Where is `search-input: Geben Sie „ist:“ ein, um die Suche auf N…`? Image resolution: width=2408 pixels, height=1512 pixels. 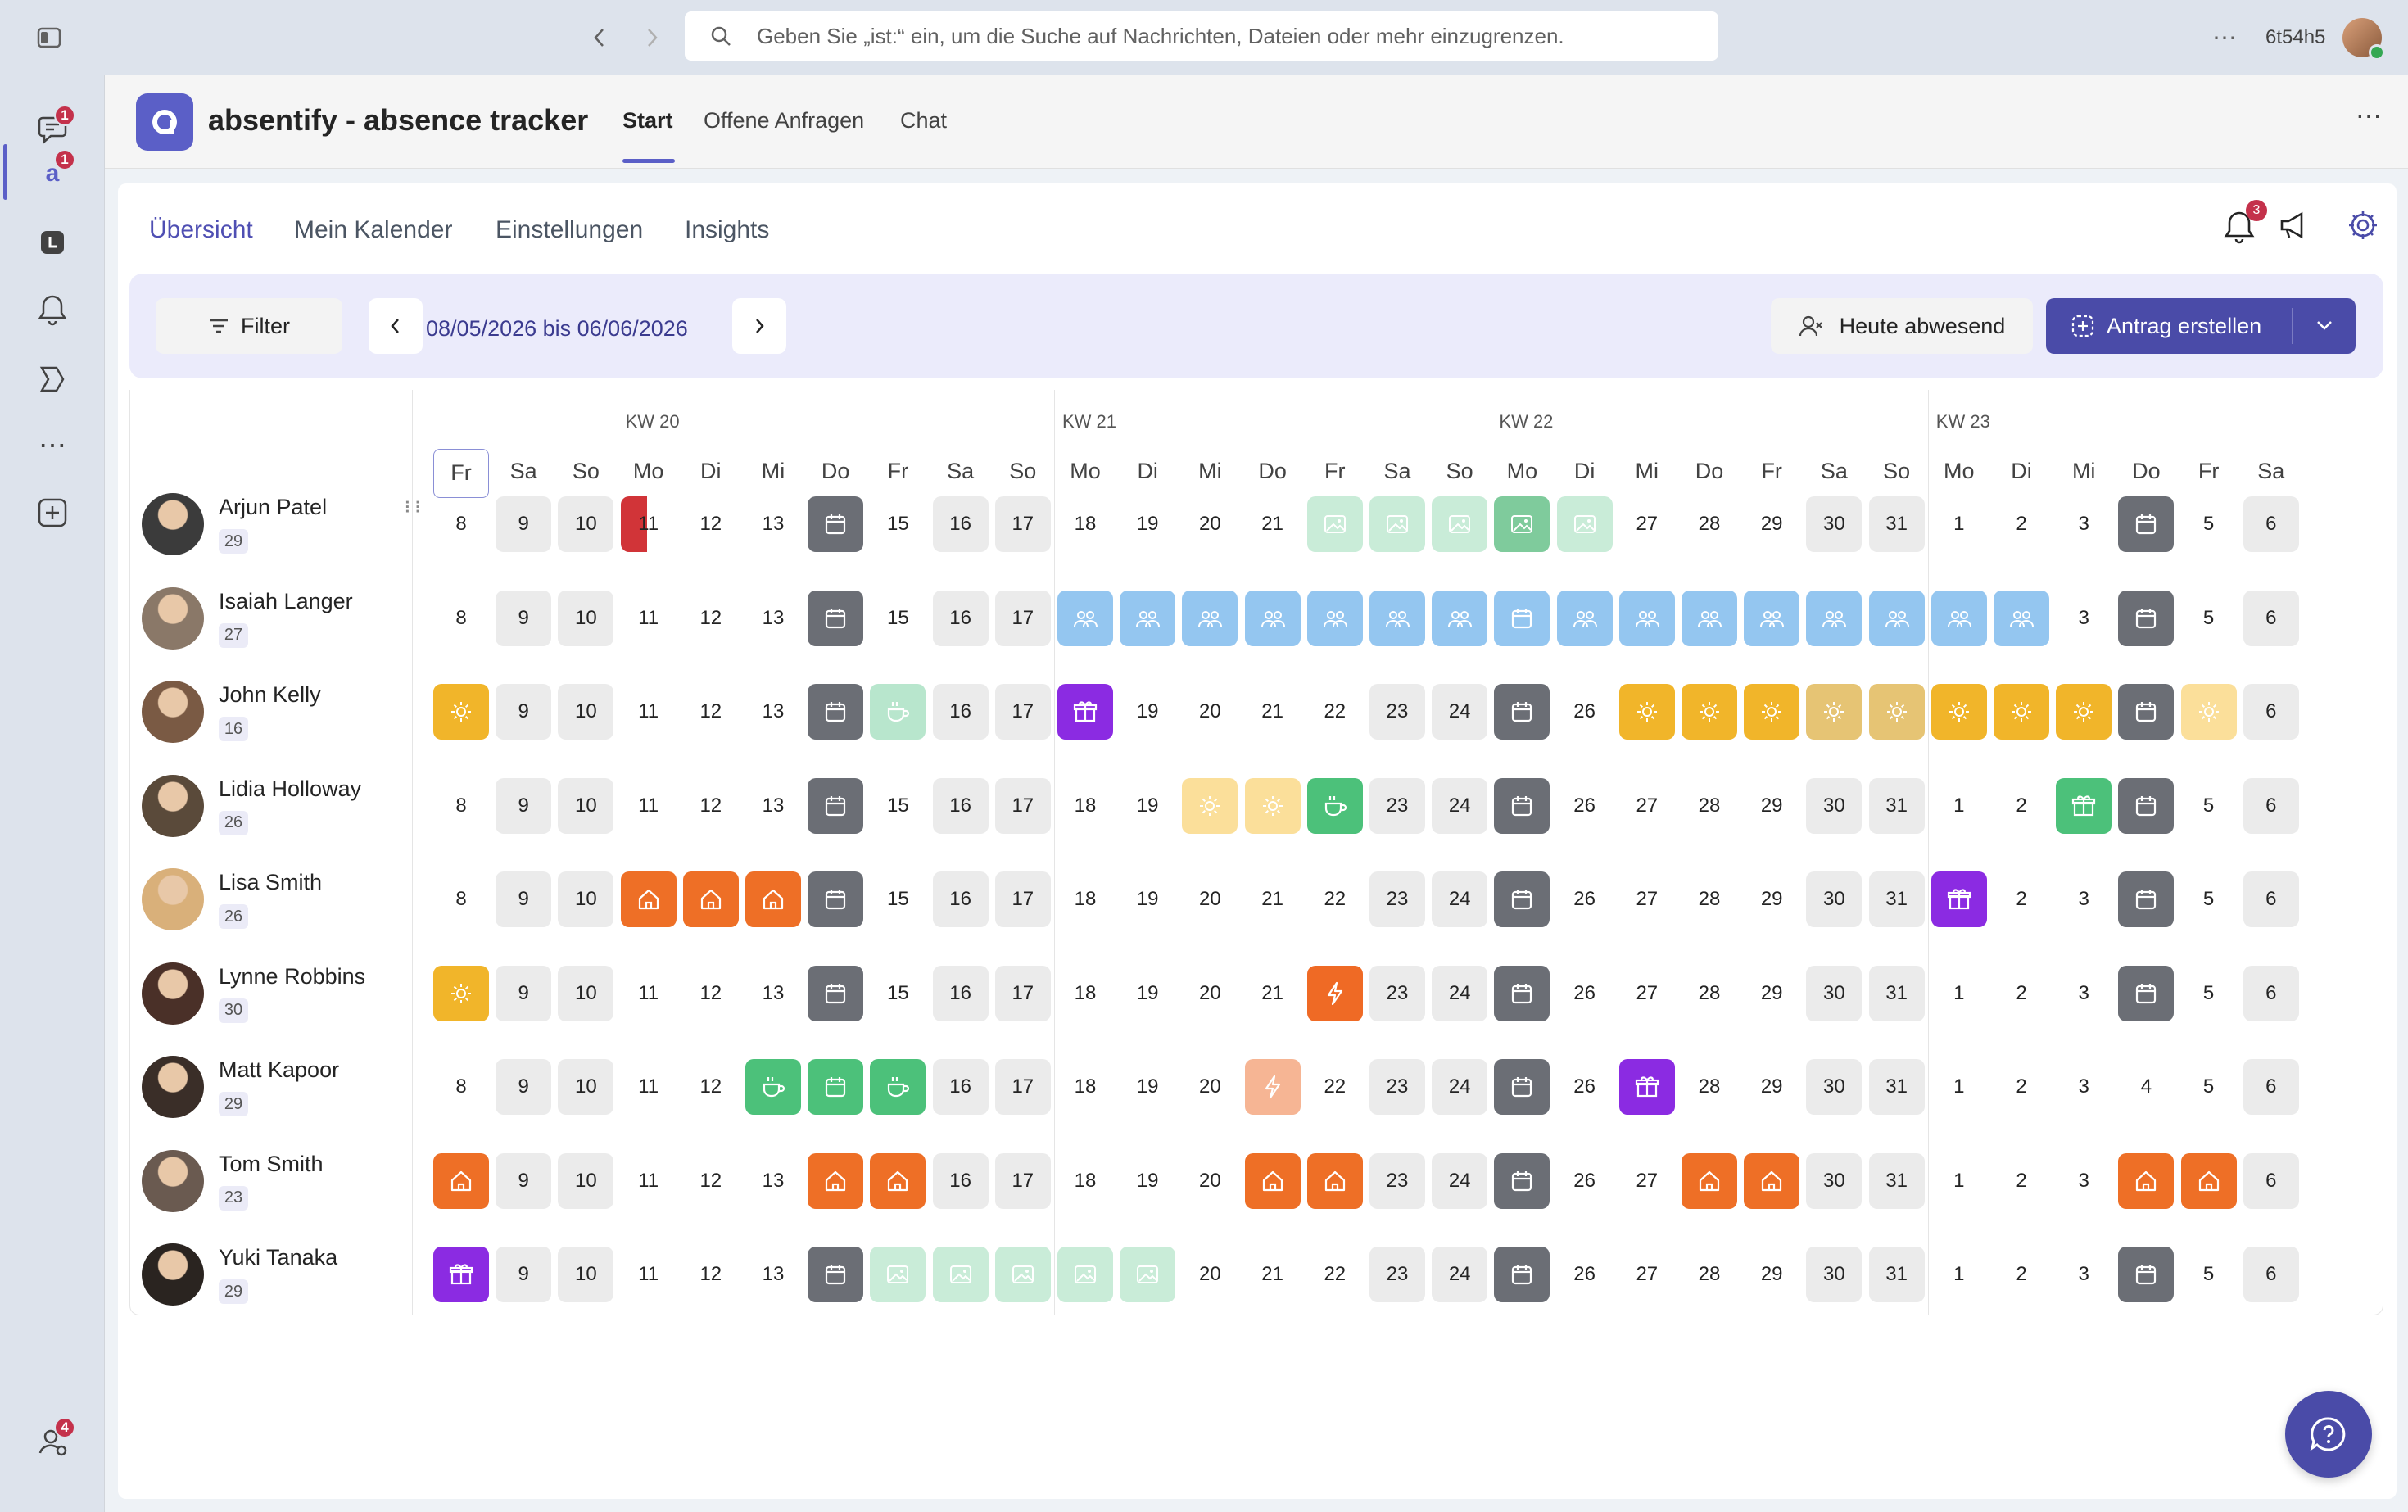 search-input: Geben Sie „ist:“ ein, um die Suche auf N… is located at coordinates (1201, 36).